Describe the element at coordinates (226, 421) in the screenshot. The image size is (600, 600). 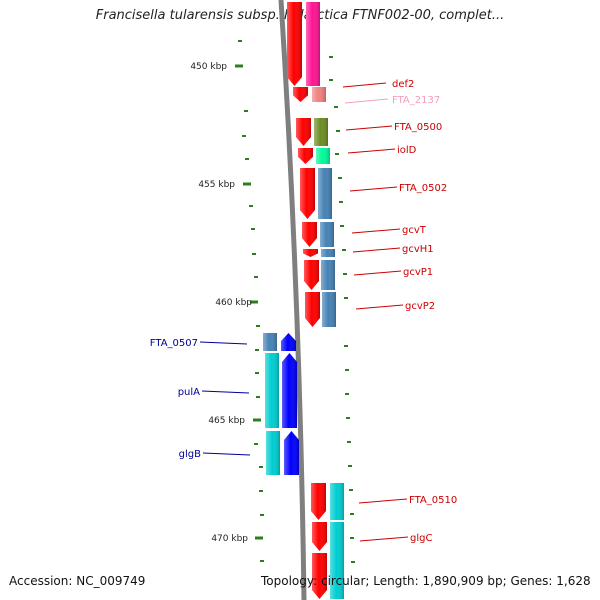
I see `scale-label-465: 465 kbp` at that location.